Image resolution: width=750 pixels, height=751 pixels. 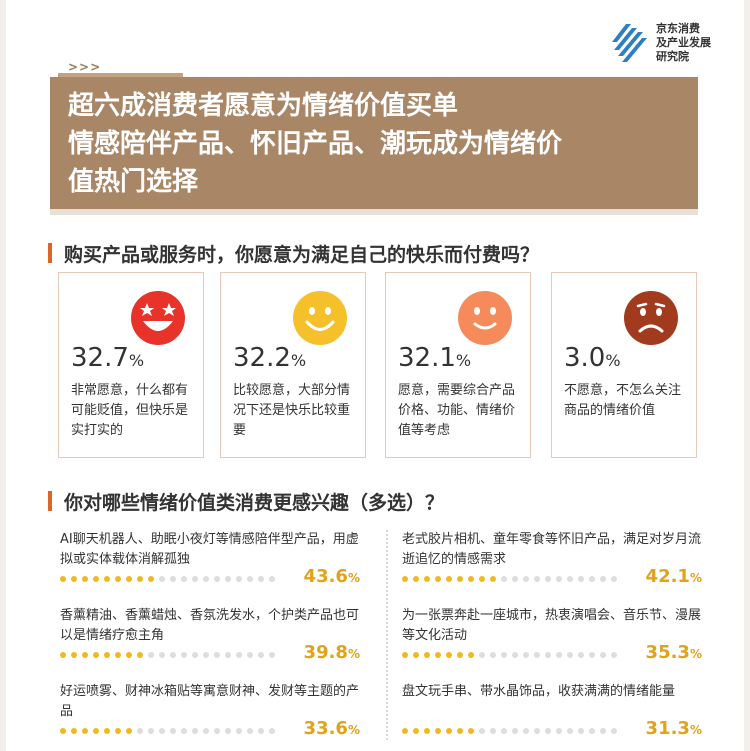 I want to click on answer-card: 32.1% 愿意，需要综合产品价格、功能、情绪价值等考虑, so click(x=458, y=365).